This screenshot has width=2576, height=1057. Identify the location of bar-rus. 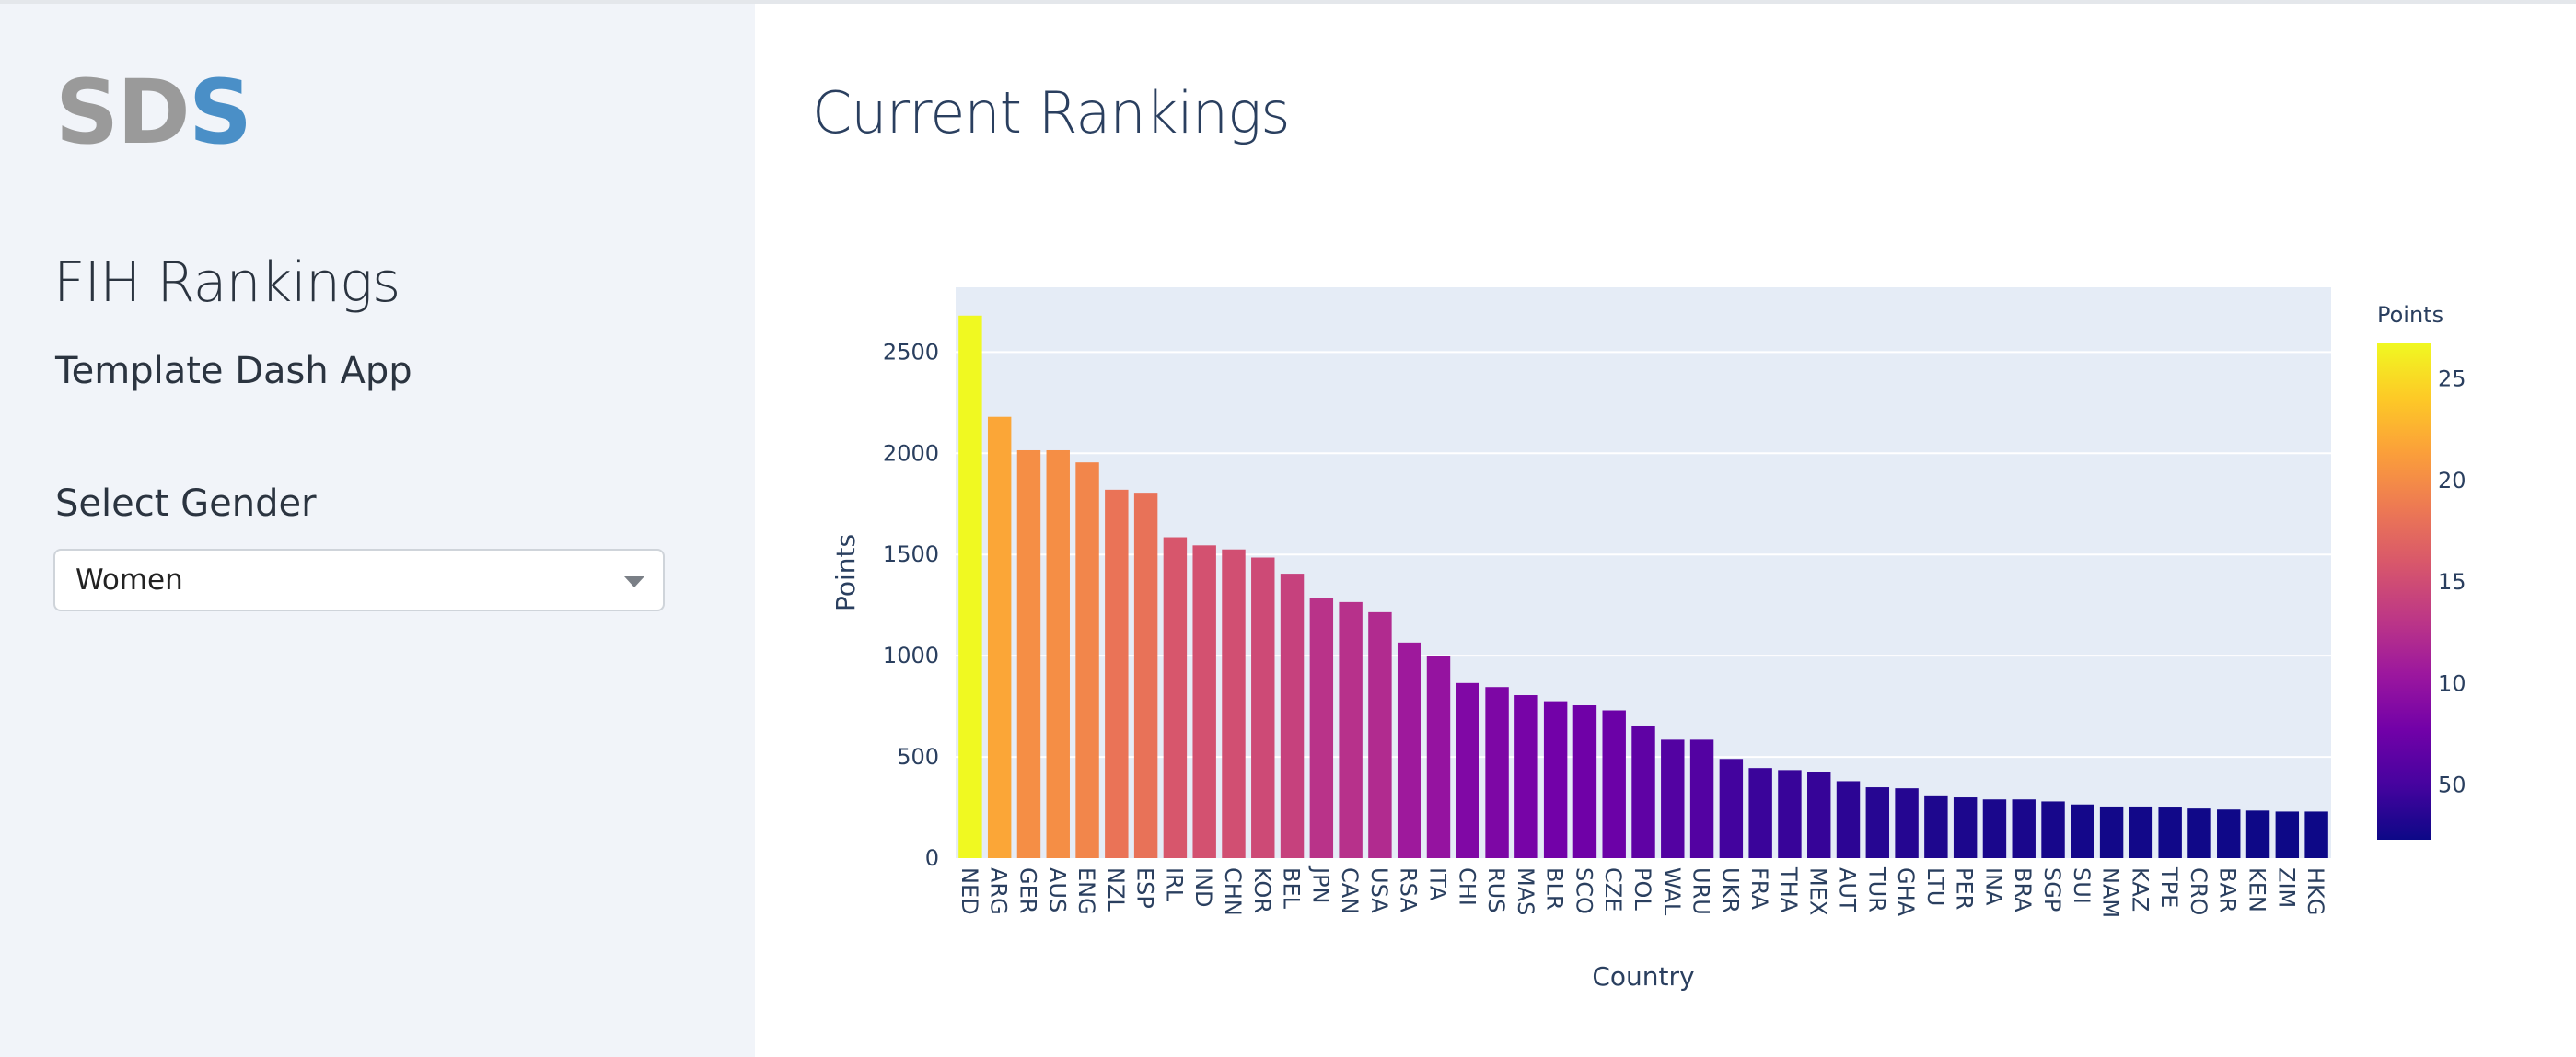
(1497, 772).